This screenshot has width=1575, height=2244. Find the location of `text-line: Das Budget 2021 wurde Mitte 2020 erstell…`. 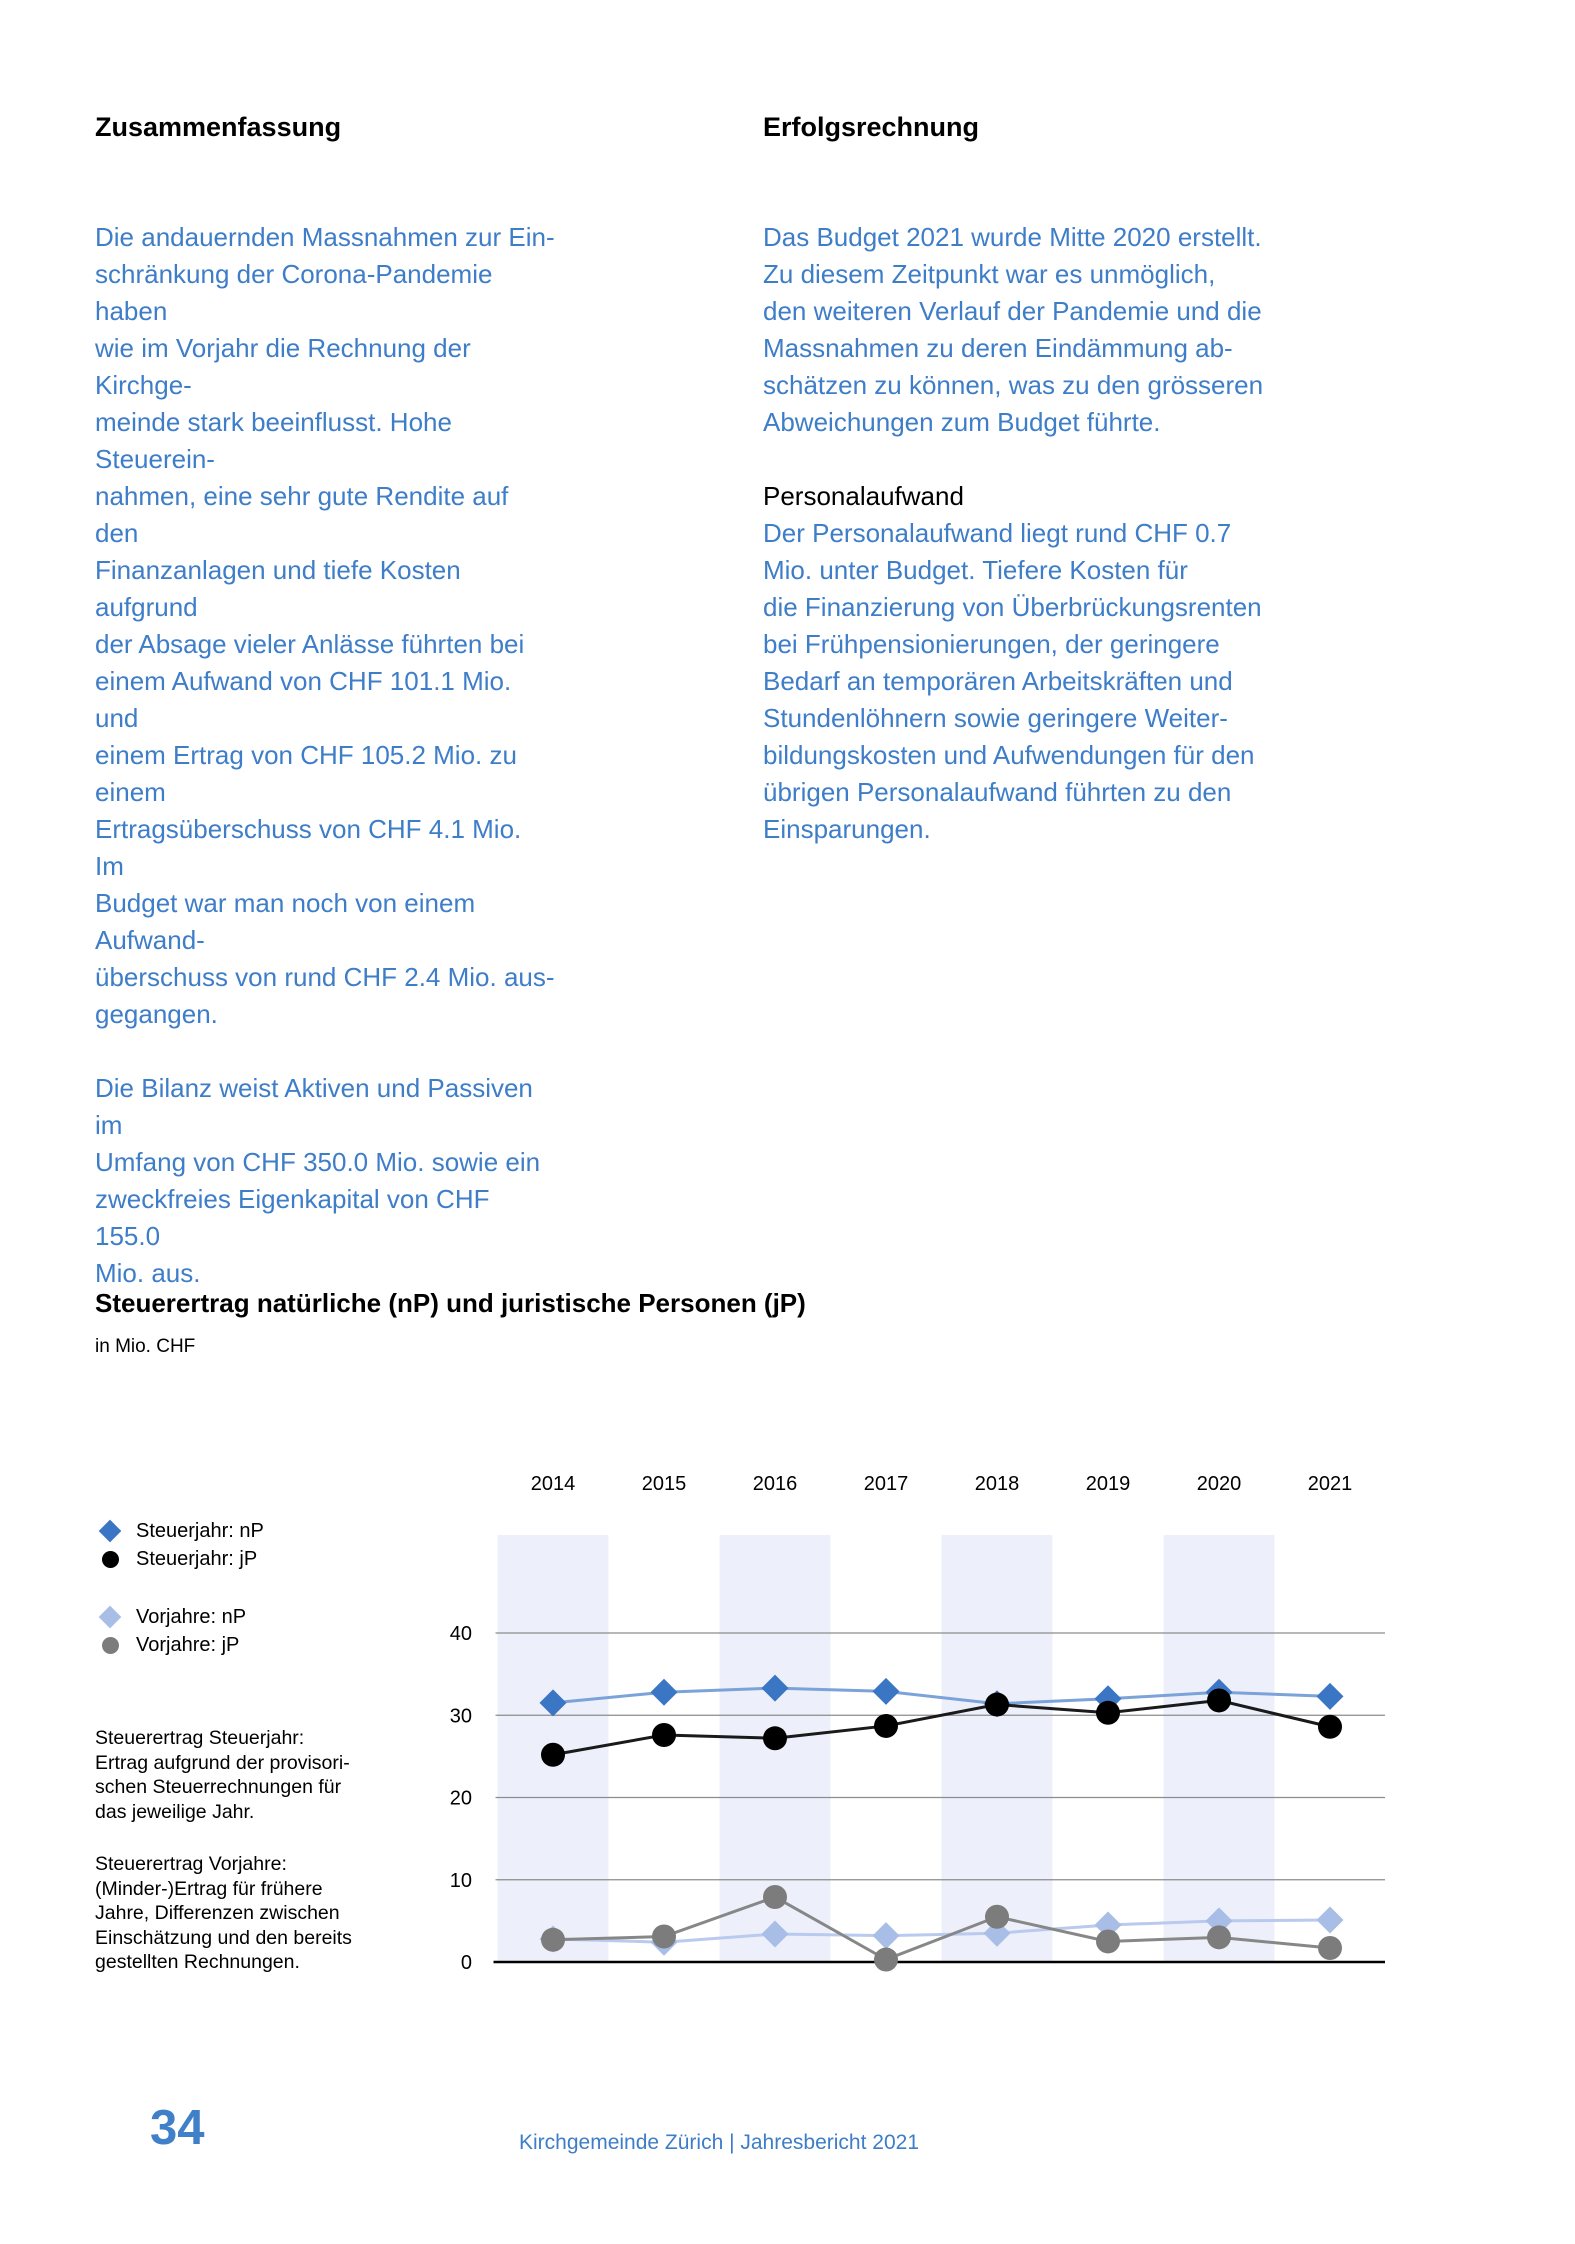

text-line: Das Budget 2021 wurde Mitte 2020 erstell… is located at coordinates (1012, 237).